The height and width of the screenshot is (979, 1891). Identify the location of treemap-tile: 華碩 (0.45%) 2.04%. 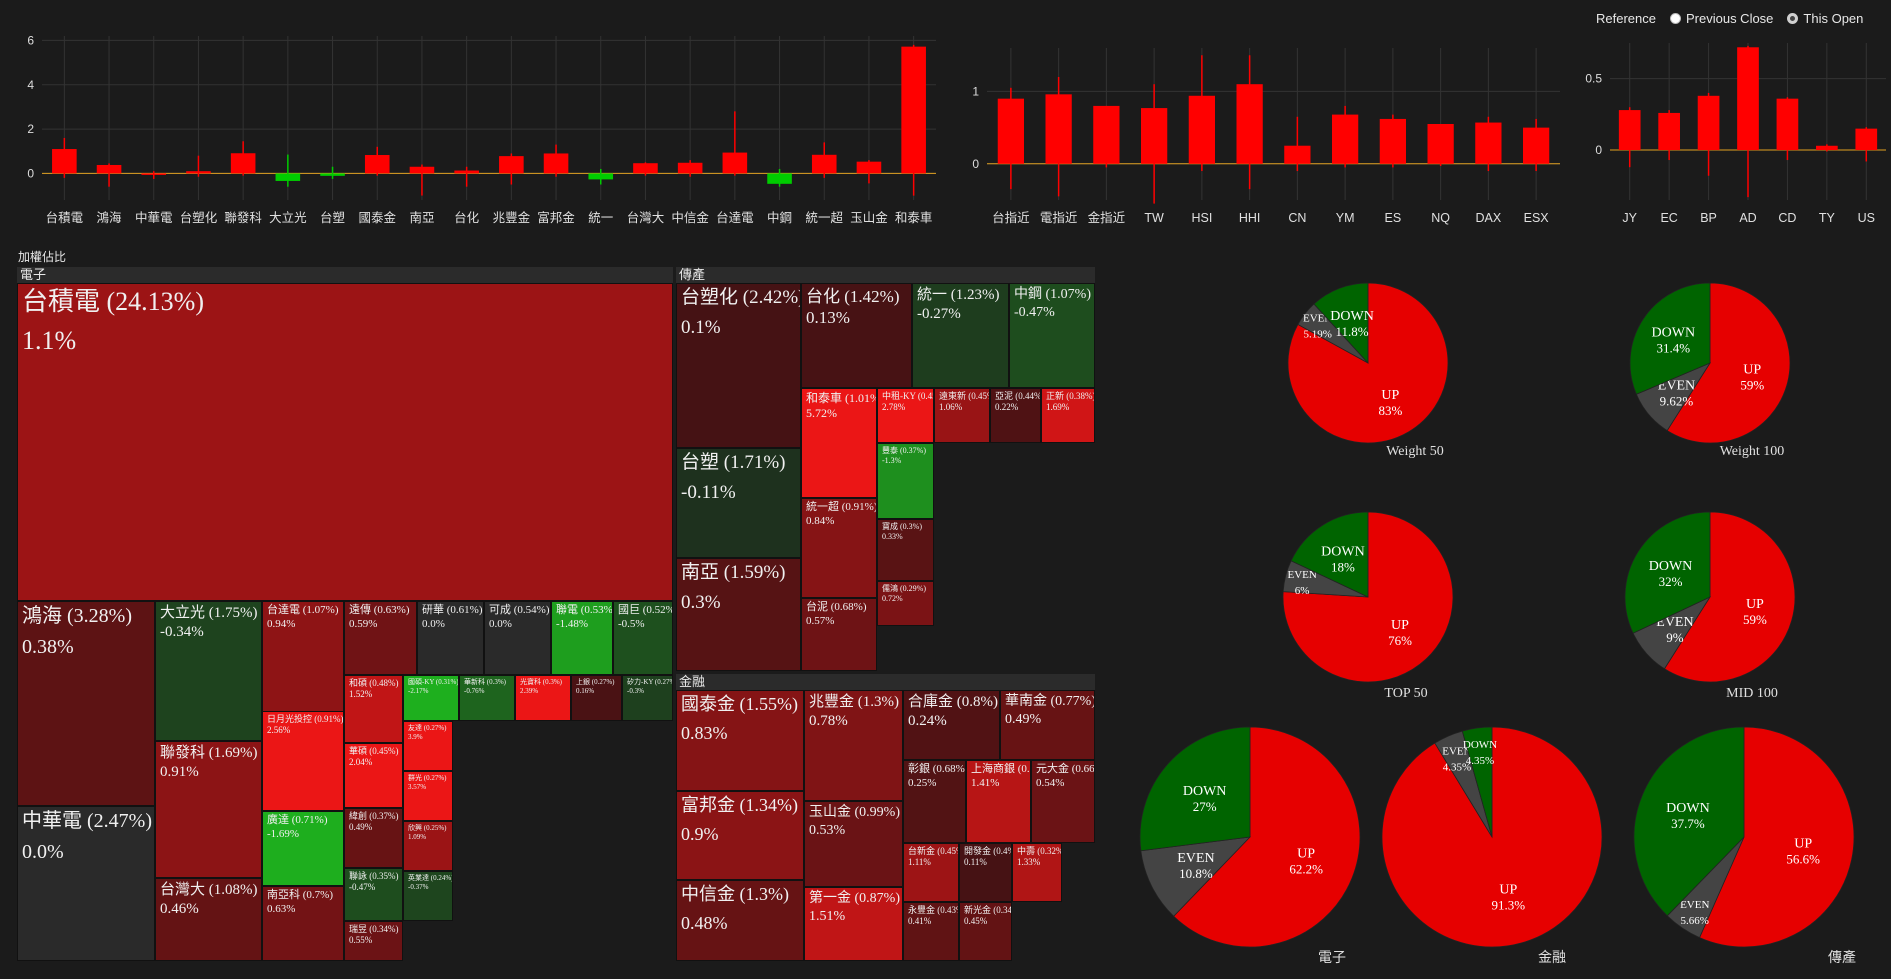
(373, 775).